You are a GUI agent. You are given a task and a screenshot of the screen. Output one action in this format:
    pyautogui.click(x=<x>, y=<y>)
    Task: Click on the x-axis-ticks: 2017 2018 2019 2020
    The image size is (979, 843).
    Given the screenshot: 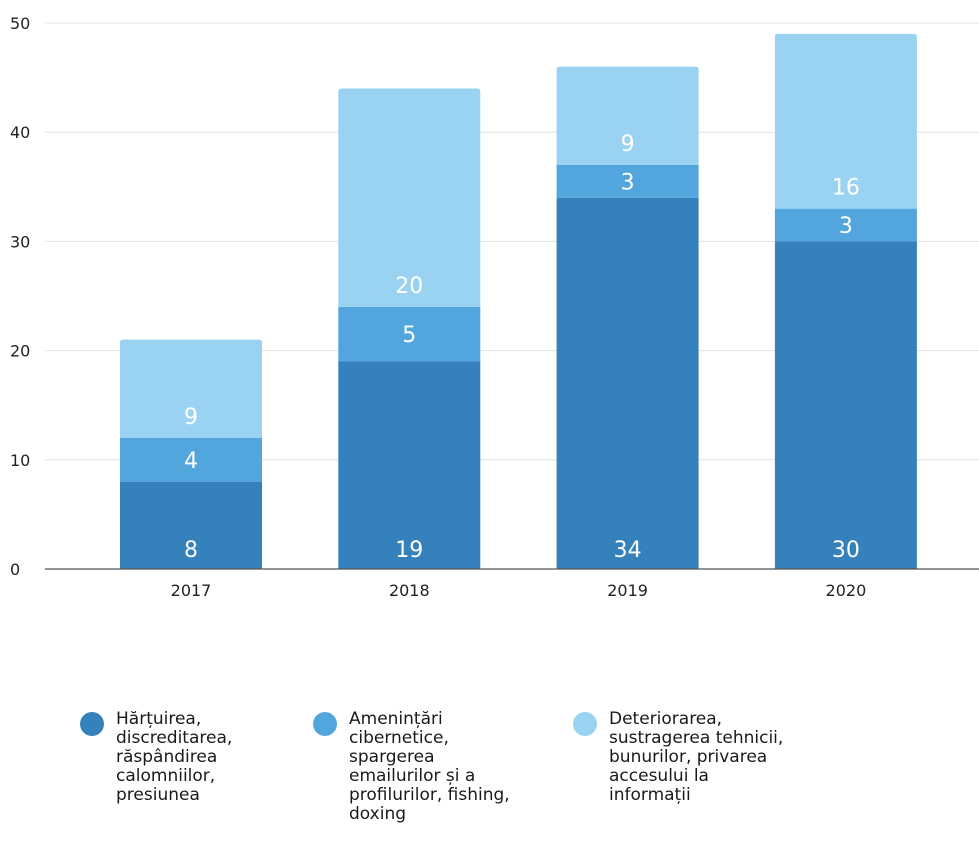 What is the action you would take?
    pyautogui.click(x=519, y=590)
    